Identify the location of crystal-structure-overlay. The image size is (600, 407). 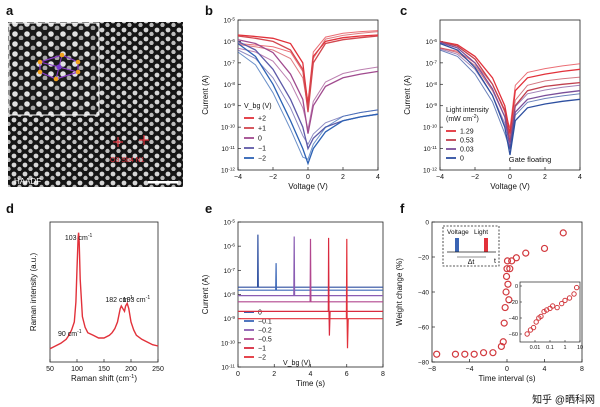
(59, 67).